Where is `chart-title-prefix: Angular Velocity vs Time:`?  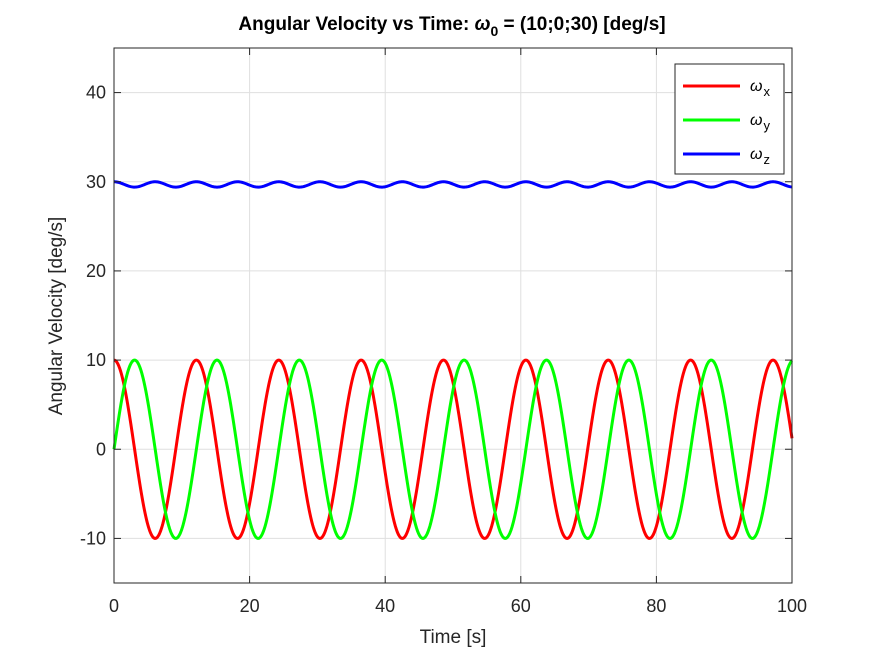
chart-title-prefix: Angular Velocity vs Time: is located at coordinates (356, 24).